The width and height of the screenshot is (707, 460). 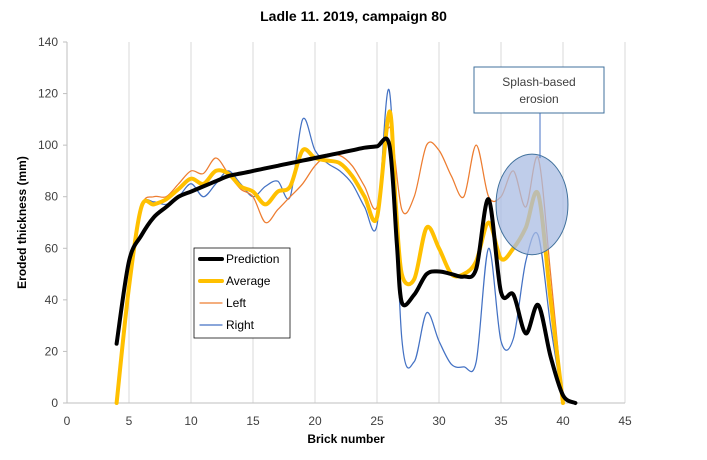 What do you see at coordinates (236, 303) in the screenshot?
I see `legend-label-left: Left` at bounding box center [236, 303].